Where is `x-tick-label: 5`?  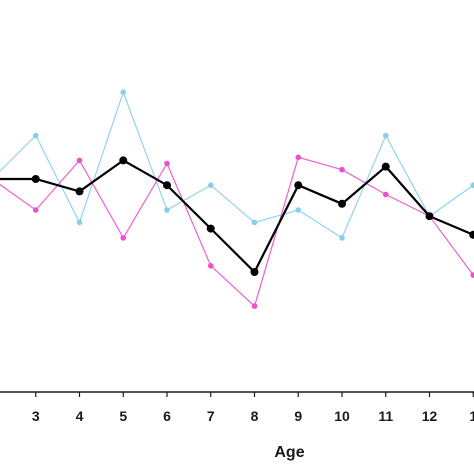 x-tick-label: 5 is located at coordinates (123, 416).